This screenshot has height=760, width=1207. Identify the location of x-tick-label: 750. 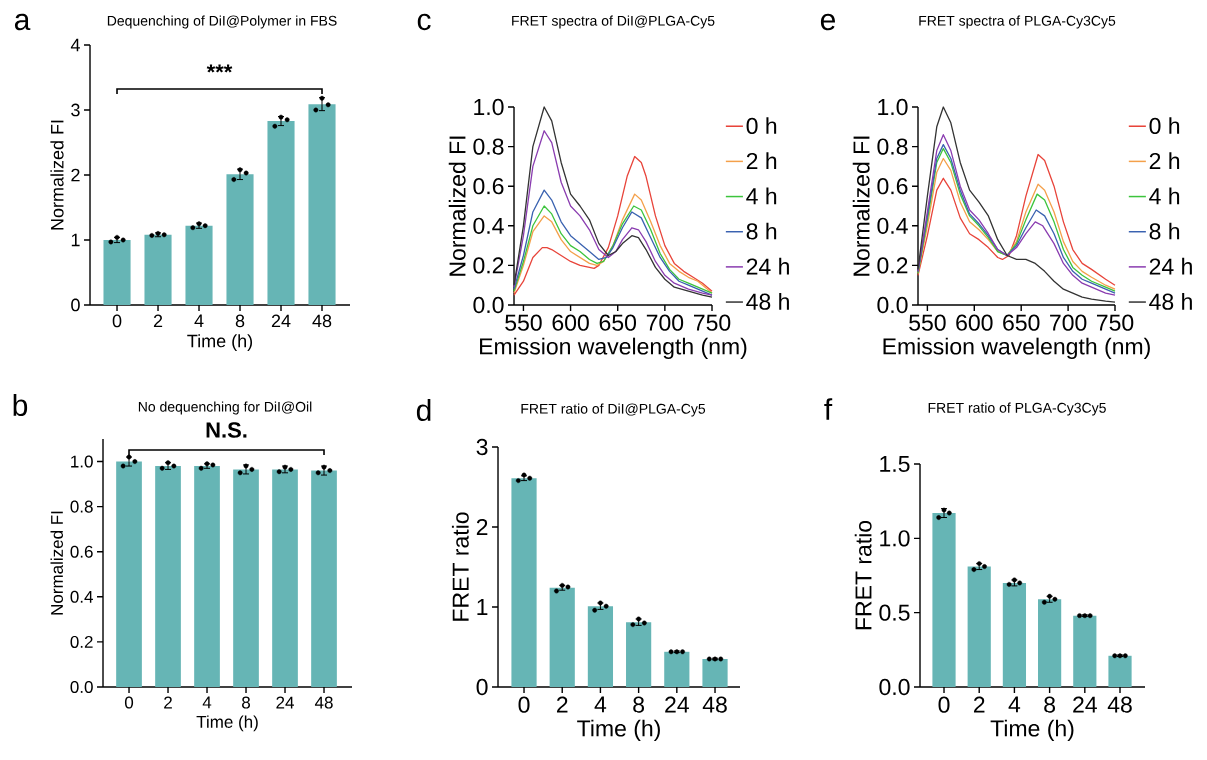
(712, 322).